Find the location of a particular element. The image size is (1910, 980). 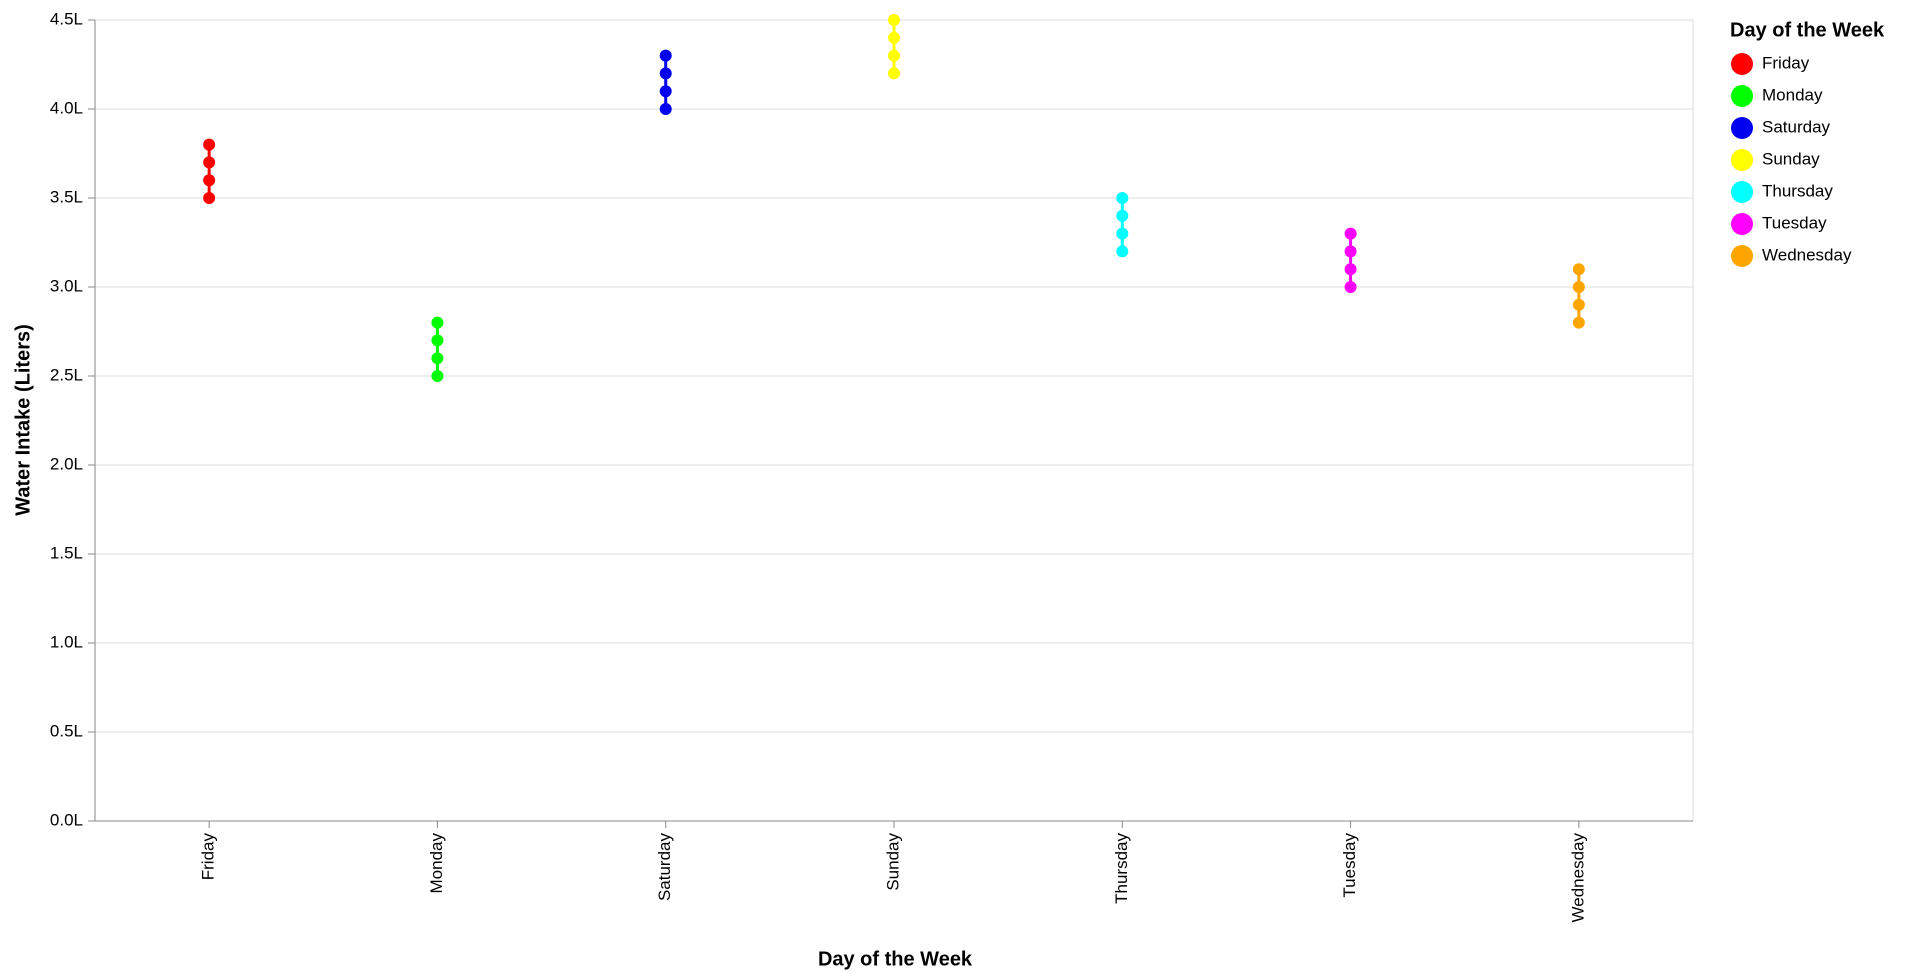

legend-title: Day of the Week is located at coordinates (1807, 30).